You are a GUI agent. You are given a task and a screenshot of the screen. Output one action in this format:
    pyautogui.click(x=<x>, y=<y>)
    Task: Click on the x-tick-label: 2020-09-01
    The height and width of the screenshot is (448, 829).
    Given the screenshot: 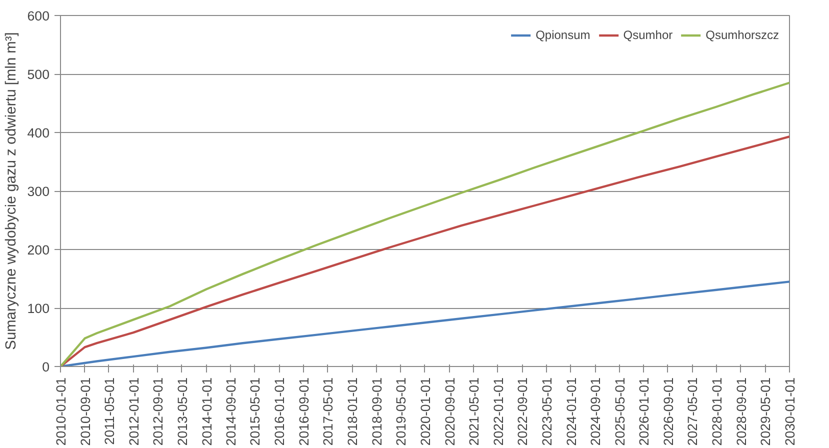 What is the action you would take?
    pyautogui.click(x=450, y=411)
    